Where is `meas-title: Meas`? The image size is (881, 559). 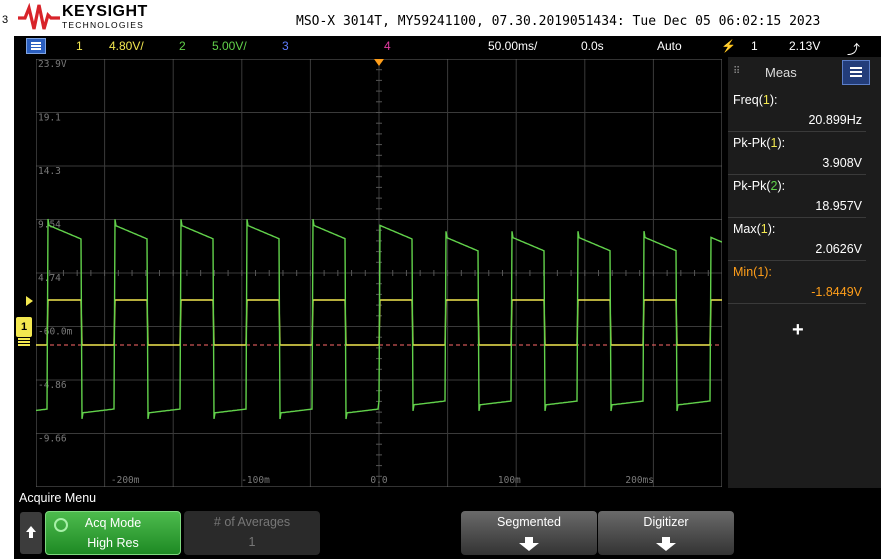 meas-title: Meas is located at coordinates (781, 72).